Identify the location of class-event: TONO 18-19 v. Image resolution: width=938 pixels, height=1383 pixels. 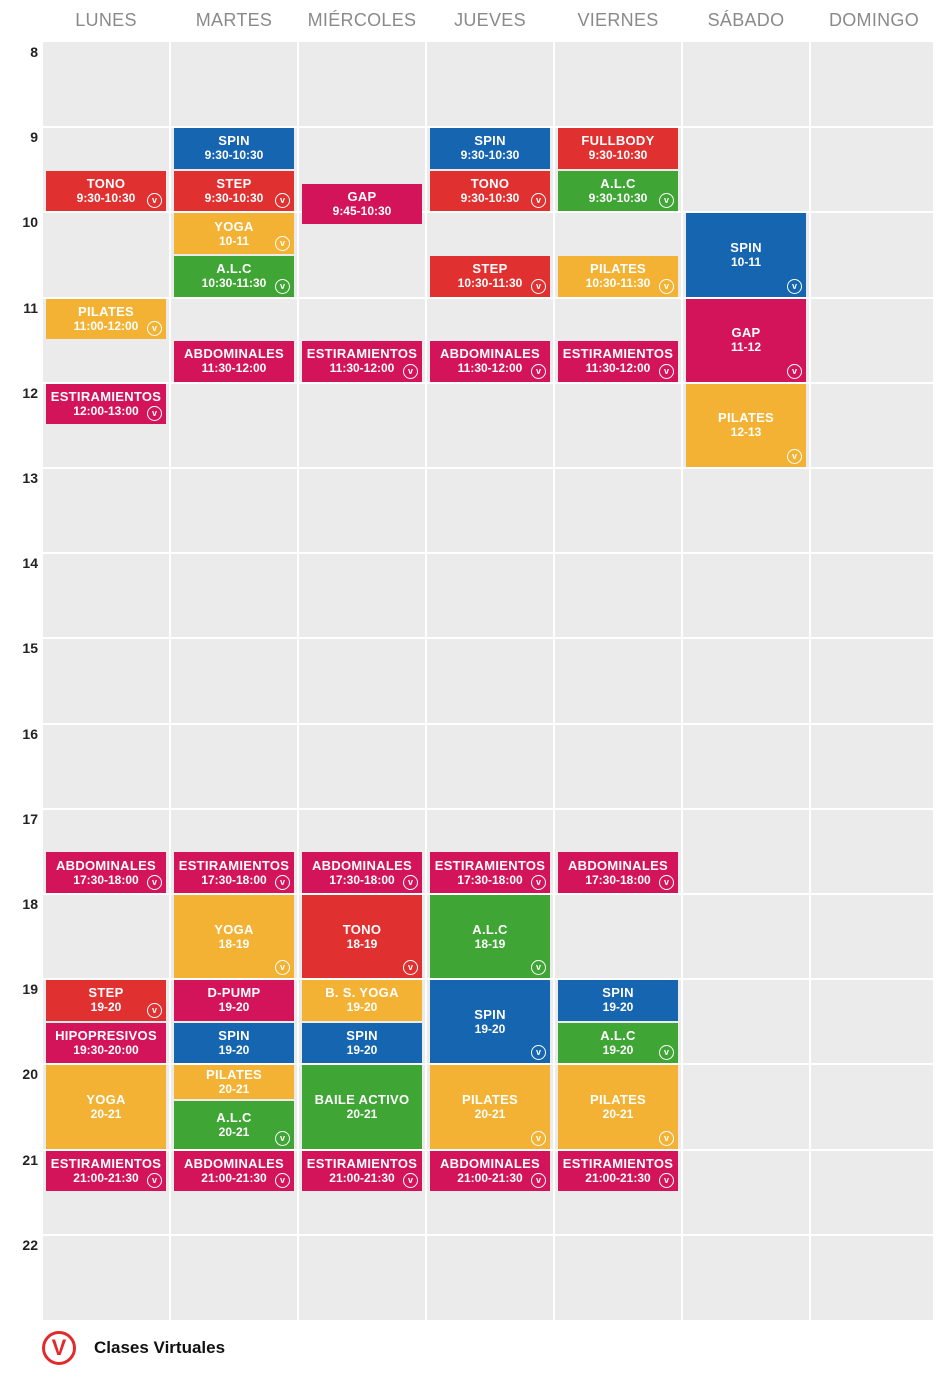
(362, 937).